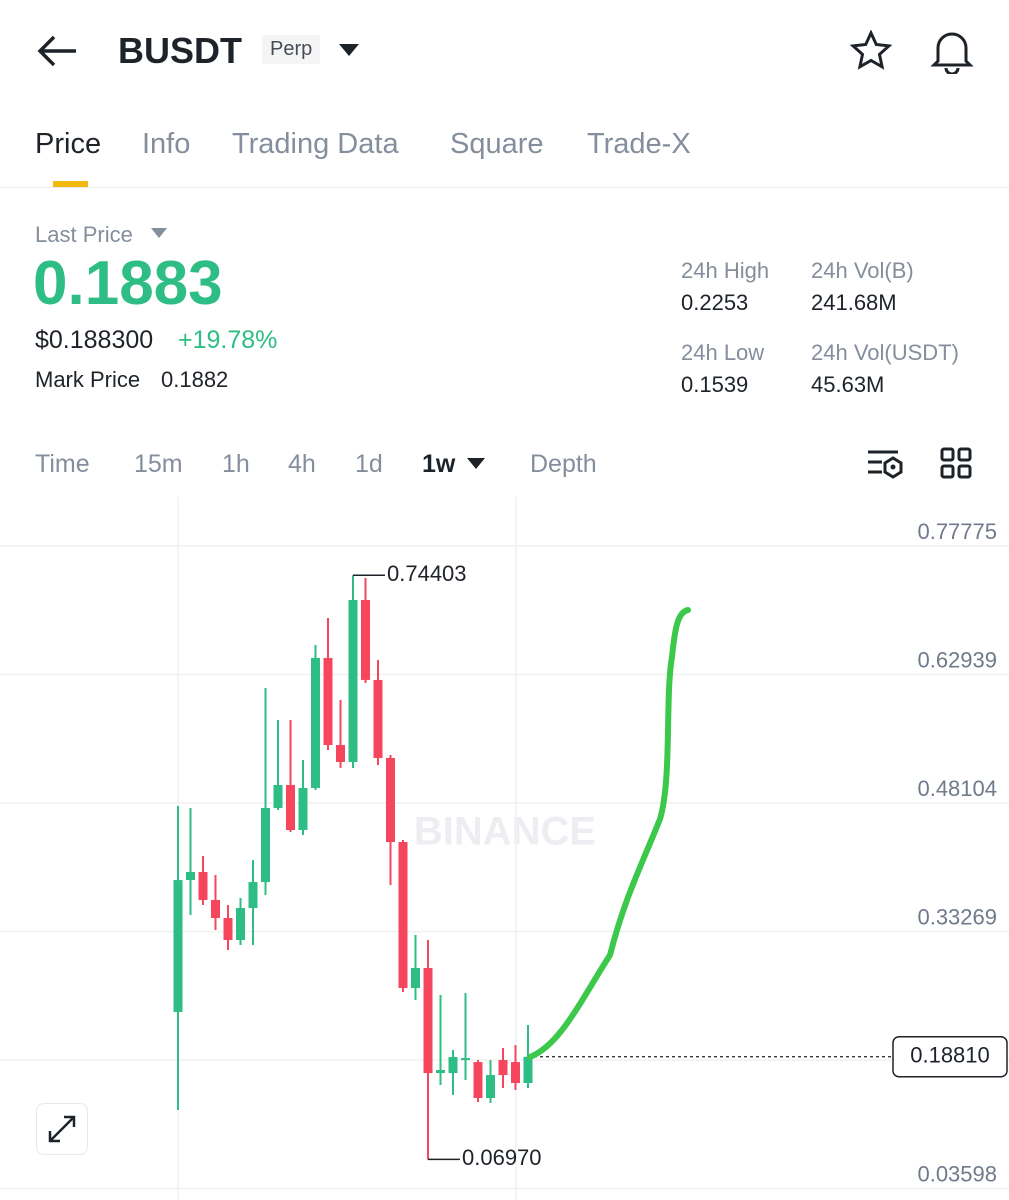 The image size is (1009, 1200). Describe the element at coordinates (563, 464) in the screenshot. I see `timeframe: Depth` at that location.